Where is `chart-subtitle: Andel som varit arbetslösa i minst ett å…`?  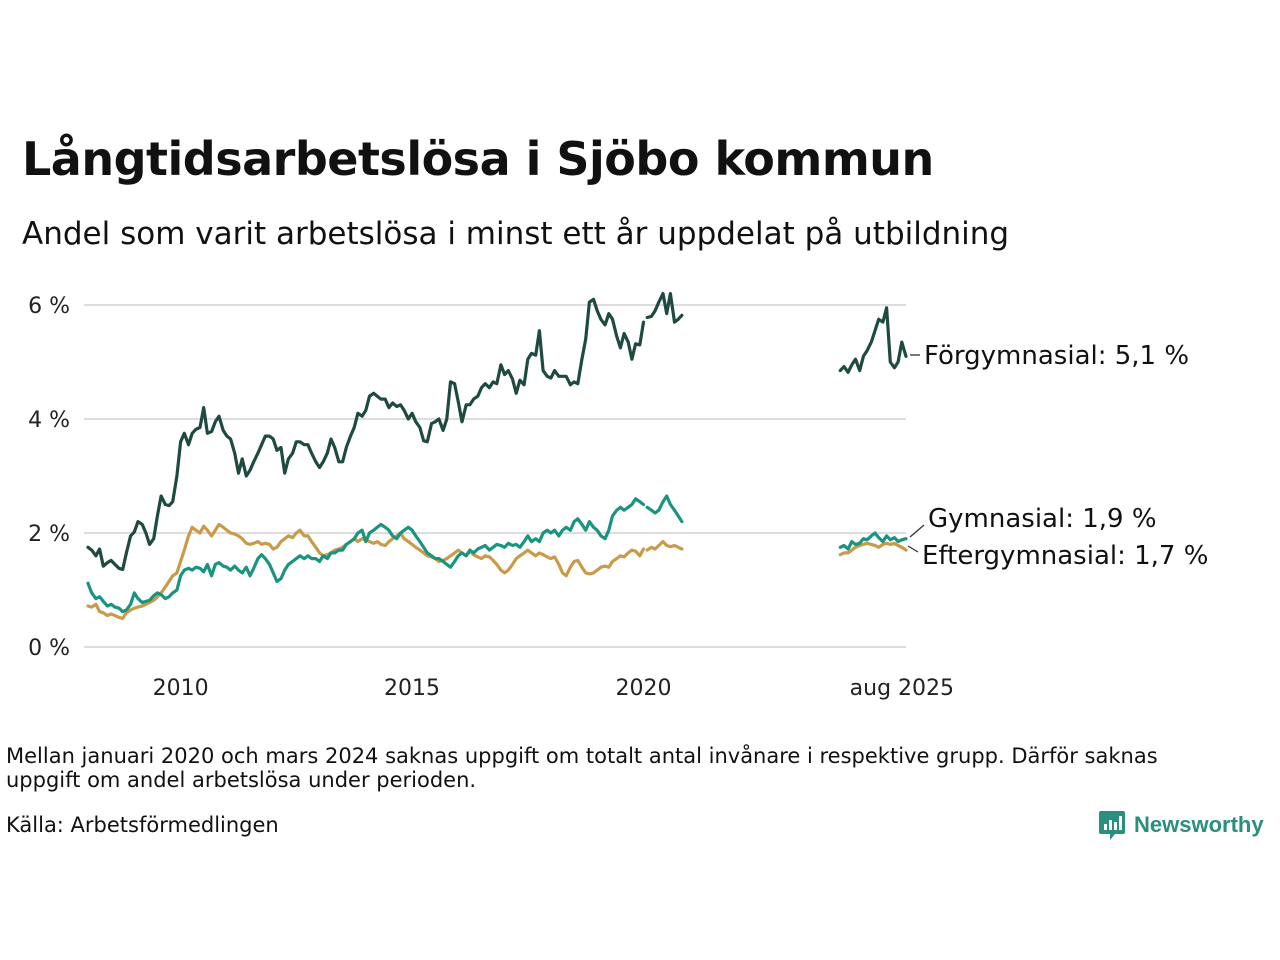
chart-subtitle: Andel som varit arbetslösa i minst ett å… is located at coordinates (516, 234).